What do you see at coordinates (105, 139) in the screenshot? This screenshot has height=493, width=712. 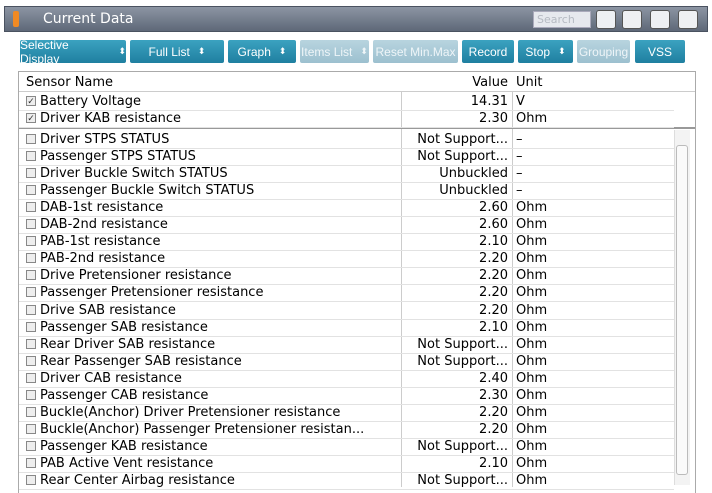 I see `sensor-name: Driver STPS STATUS` at bounding box center [105, 139].